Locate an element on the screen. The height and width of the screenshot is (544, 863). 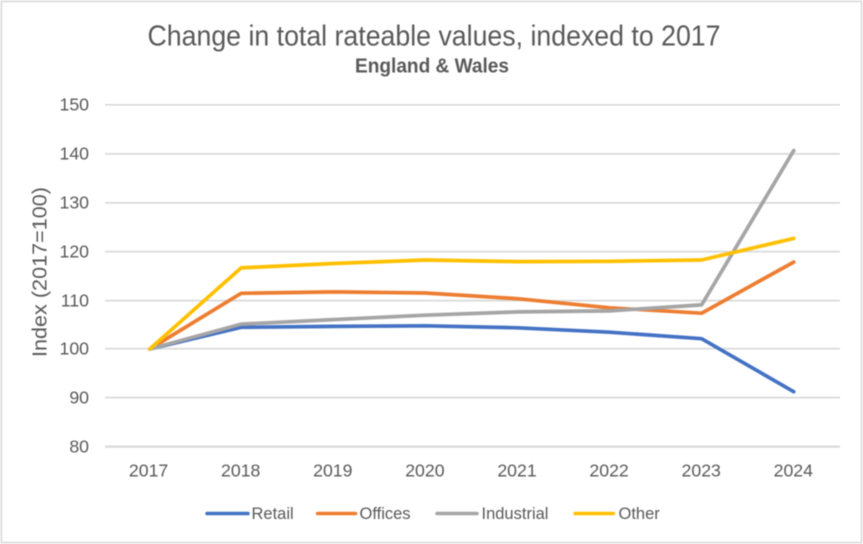
svg-text: 150 is located at coordinates (74, 105).